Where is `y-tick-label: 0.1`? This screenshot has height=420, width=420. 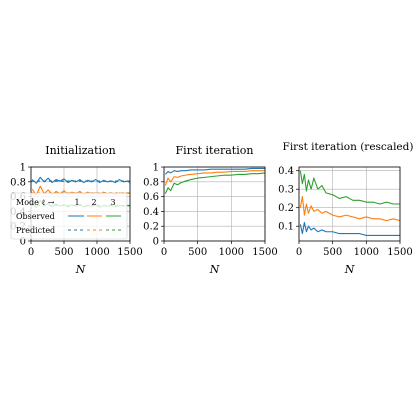 y-tick-label: 0.1 is located at coordinates (286, 227).